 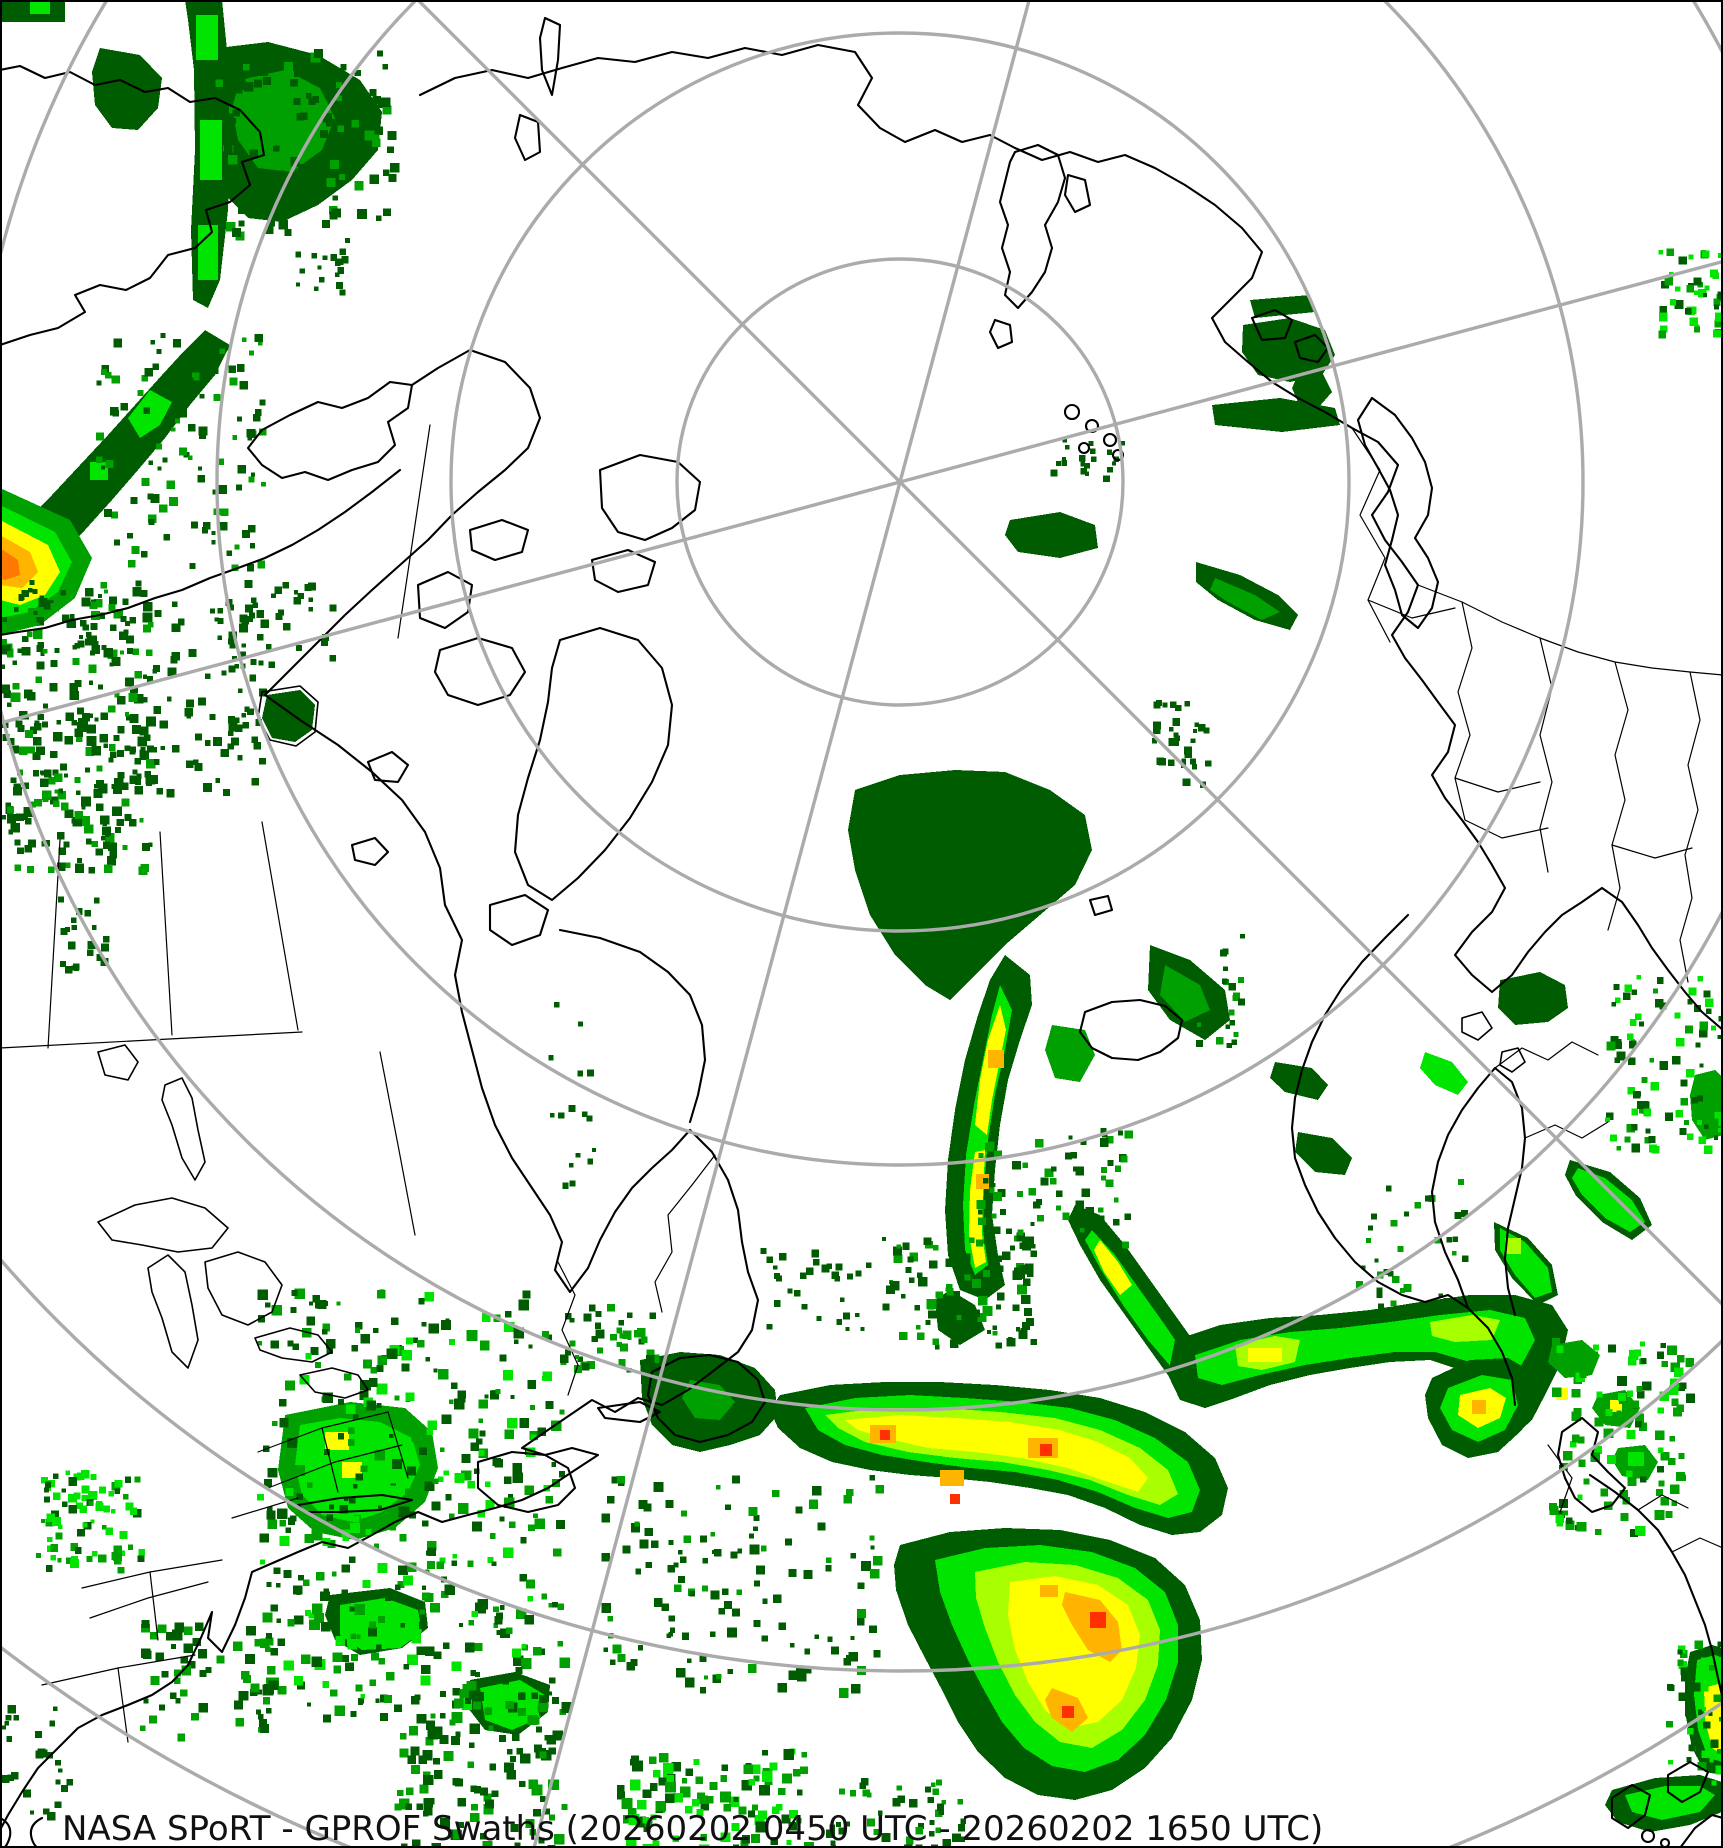 What do you see at coordinates (999, 1458) in the screenshot?
I see `swath-atlantic-band` at bounding box center [999, 1458].